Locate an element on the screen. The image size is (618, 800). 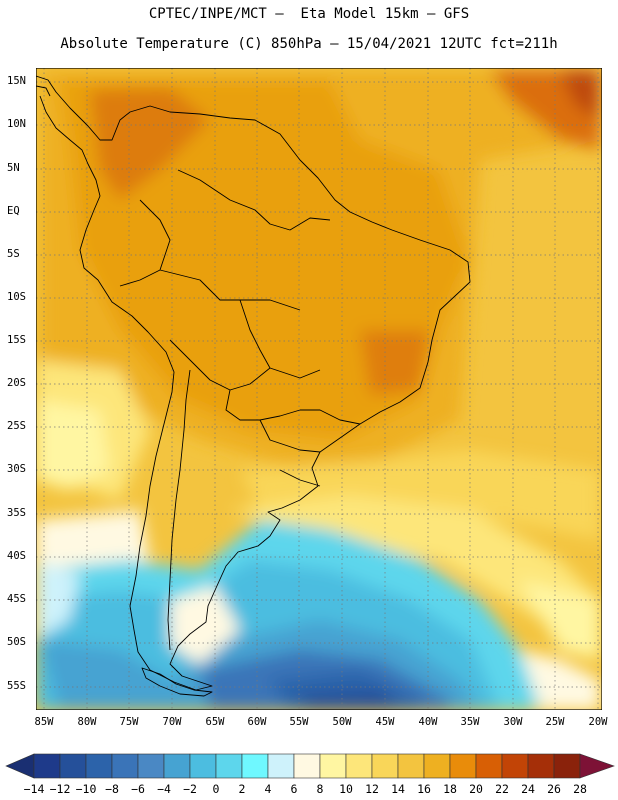
colorbar-label: 28 is located at coordinates (580, 789).